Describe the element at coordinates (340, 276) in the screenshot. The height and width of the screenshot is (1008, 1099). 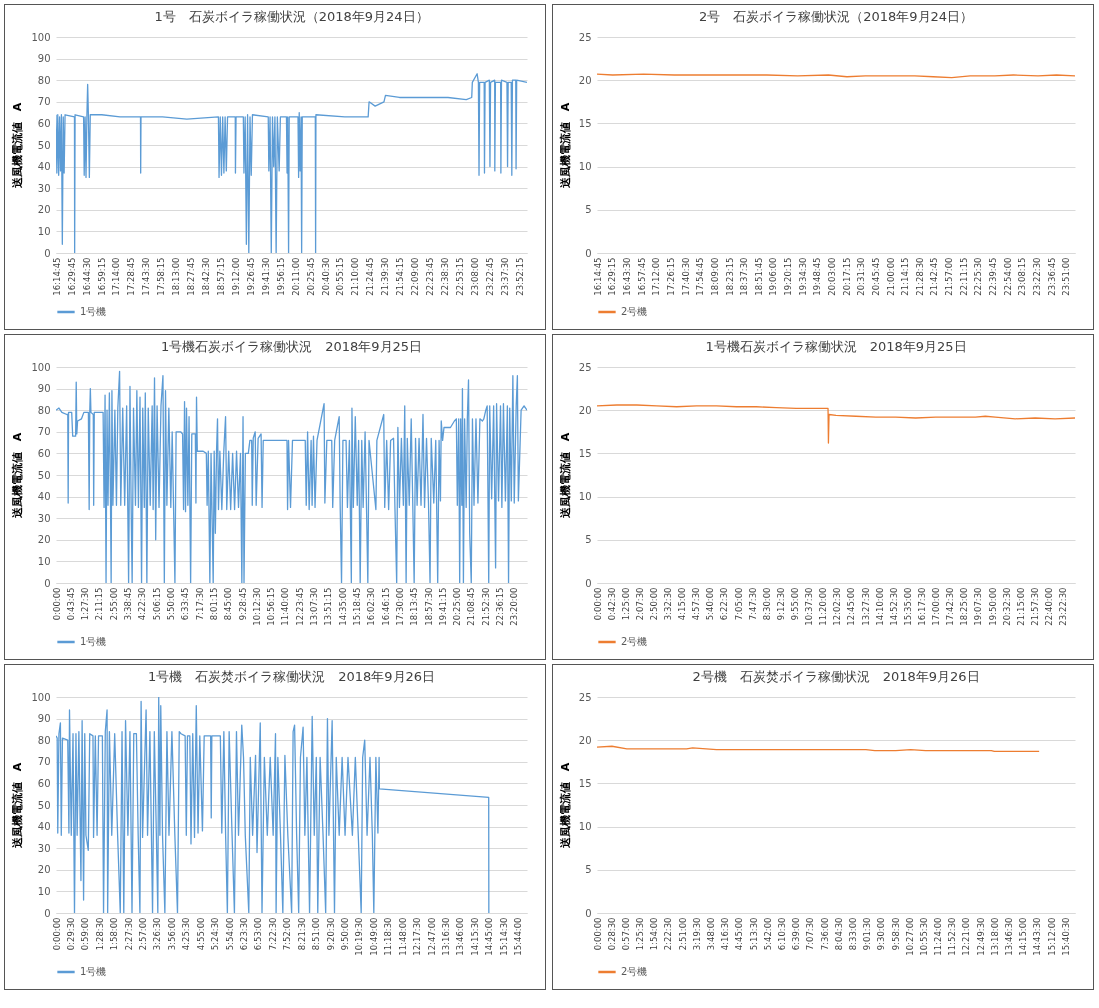
I see `x-tick-label: 20:55:15` at that location.